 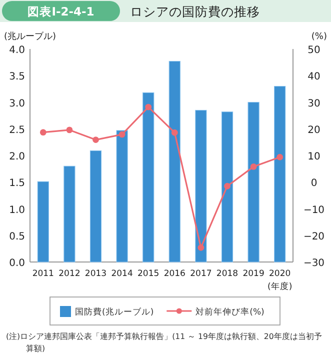 I want to click on x-tick-label: 2014, so click(x=122, y=274).